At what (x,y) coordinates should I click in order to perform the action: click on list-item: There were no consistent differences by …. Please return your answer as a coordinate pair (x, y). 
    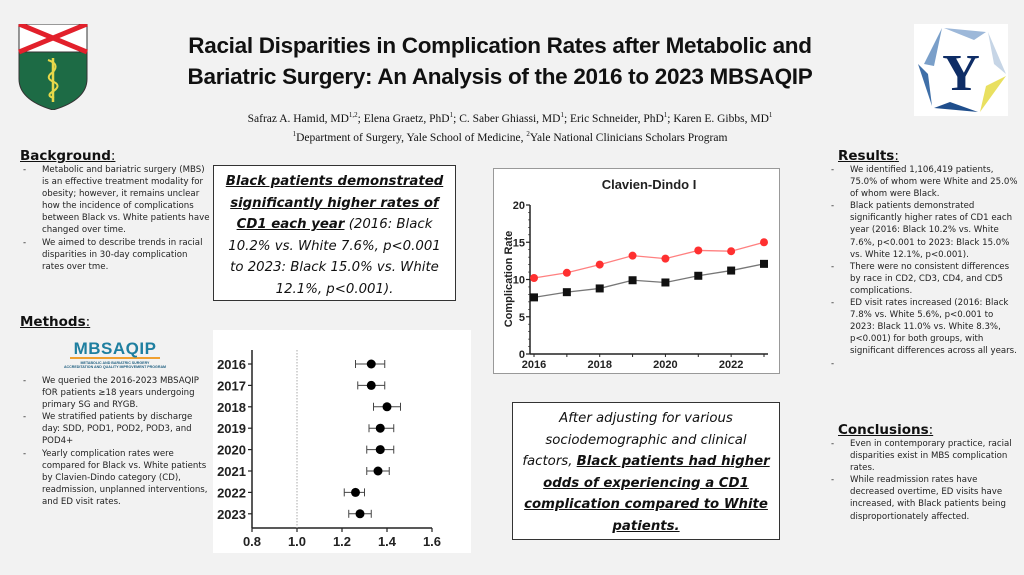
    Looking at the image, I should click on (923, 279).